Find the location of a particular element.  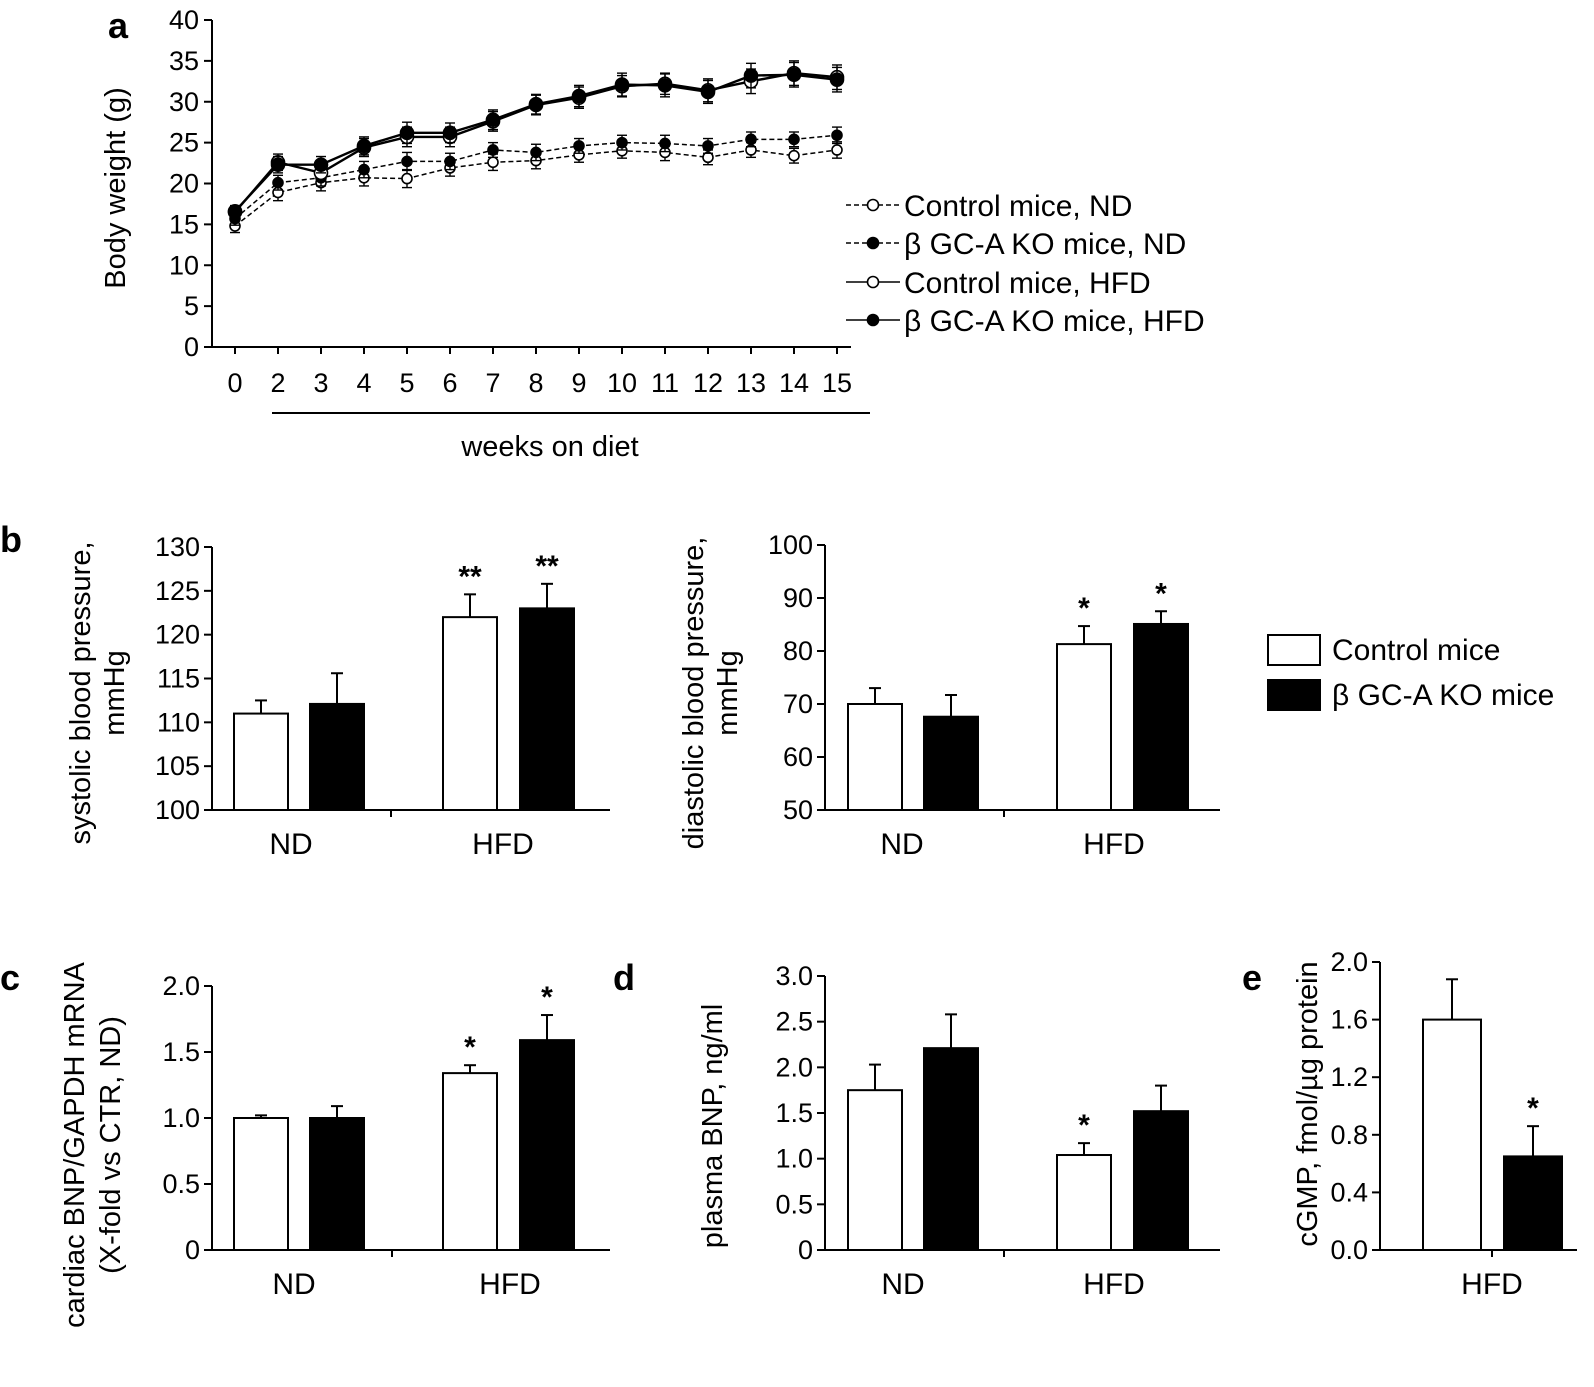

legend-b-swatch-filled is located at coordinates (1294, 695).